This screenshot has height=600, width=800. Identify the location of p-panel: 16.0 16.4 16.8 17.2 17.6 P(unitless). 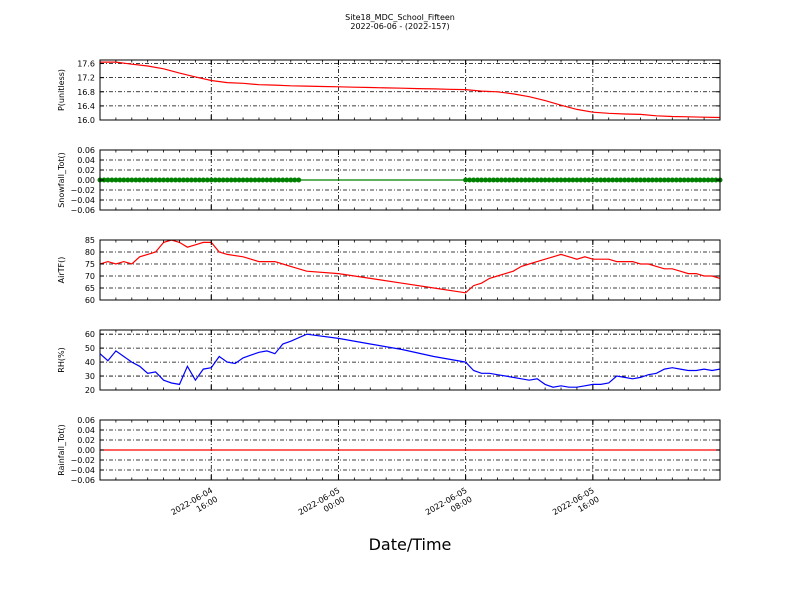
(389, 92).